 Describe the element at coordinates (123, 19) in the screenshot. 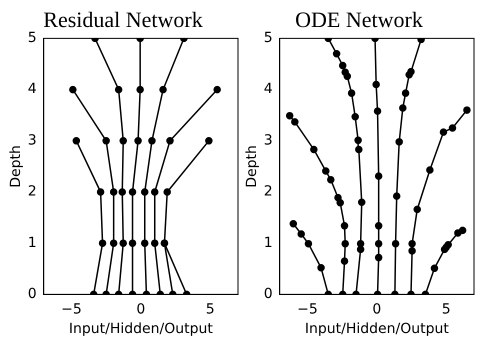

I see `chart-title: Residual Network` at that location.